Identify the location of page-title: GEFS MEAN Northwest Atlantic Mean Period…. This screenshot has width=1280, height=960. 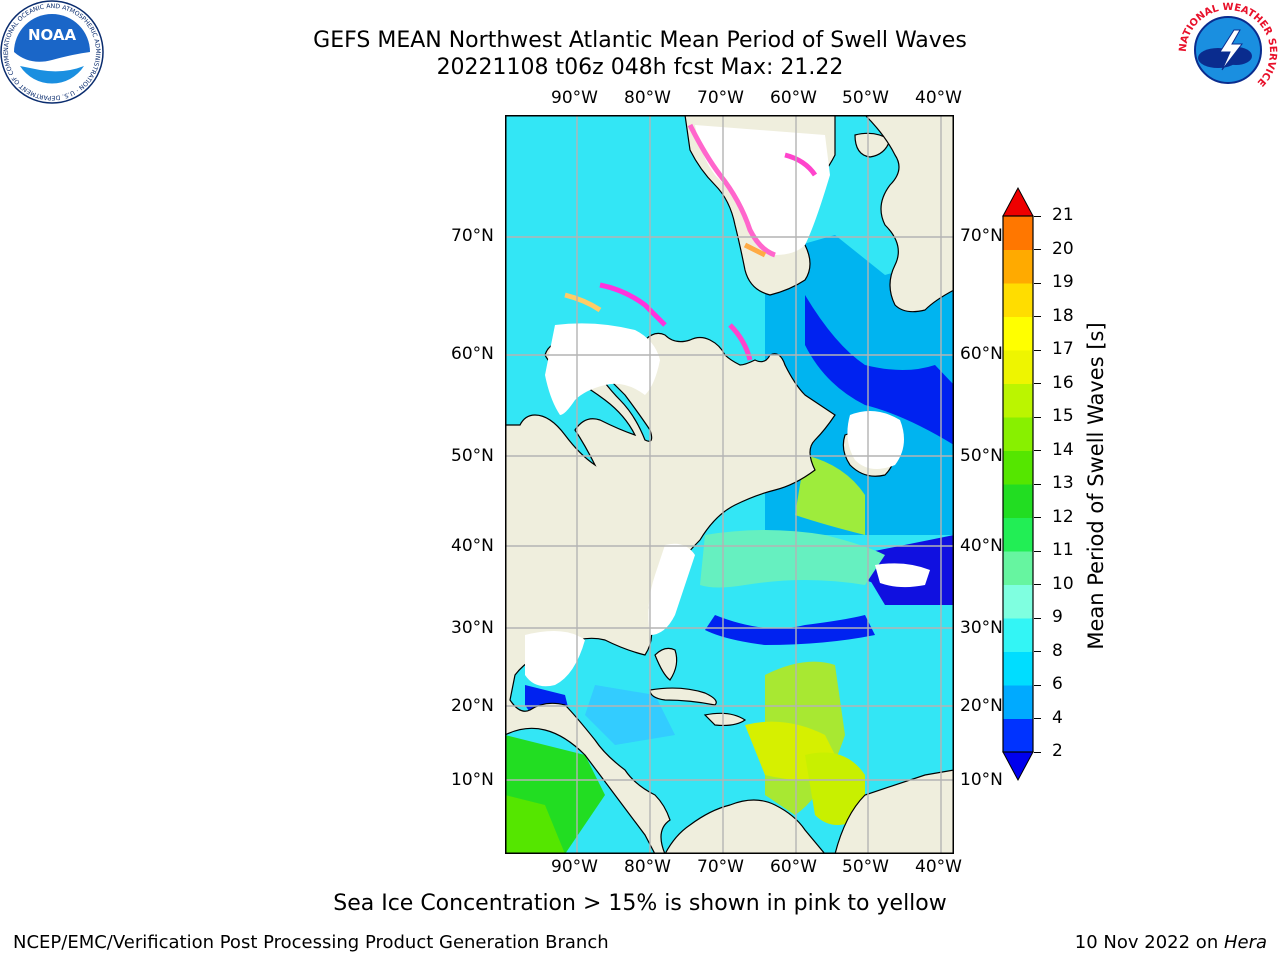
(640, 40).